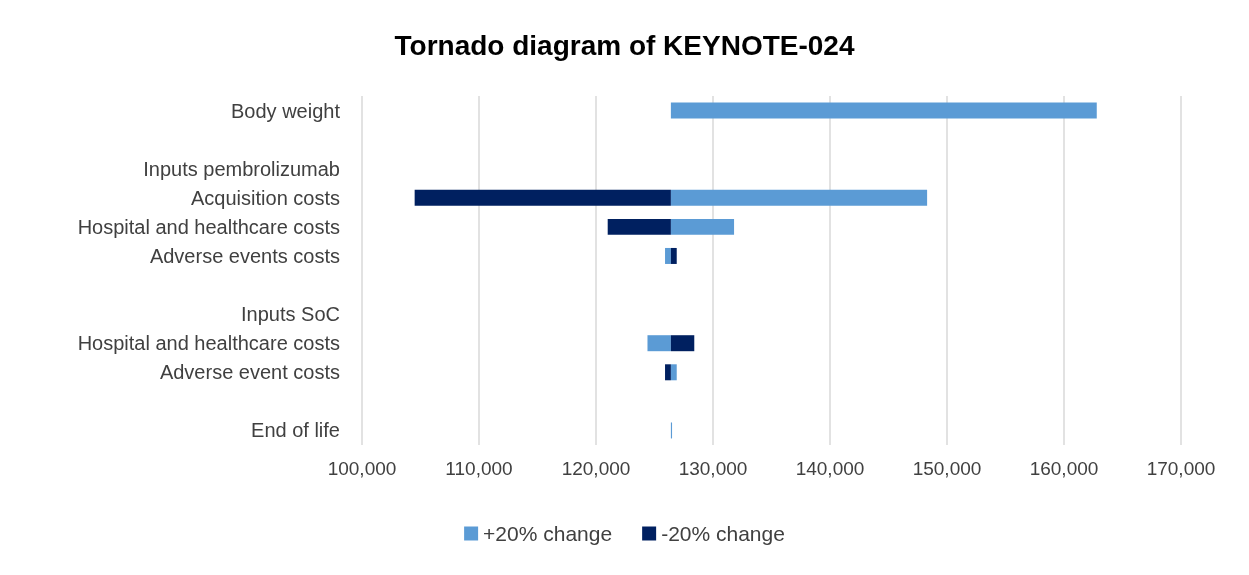 The height and width of the screenshot is (575, 1249). What do you see at coordinates (249, 372) in the screenshot?
I see `y-tick-label: Adverse event costs` at bounding box center [249, 372].